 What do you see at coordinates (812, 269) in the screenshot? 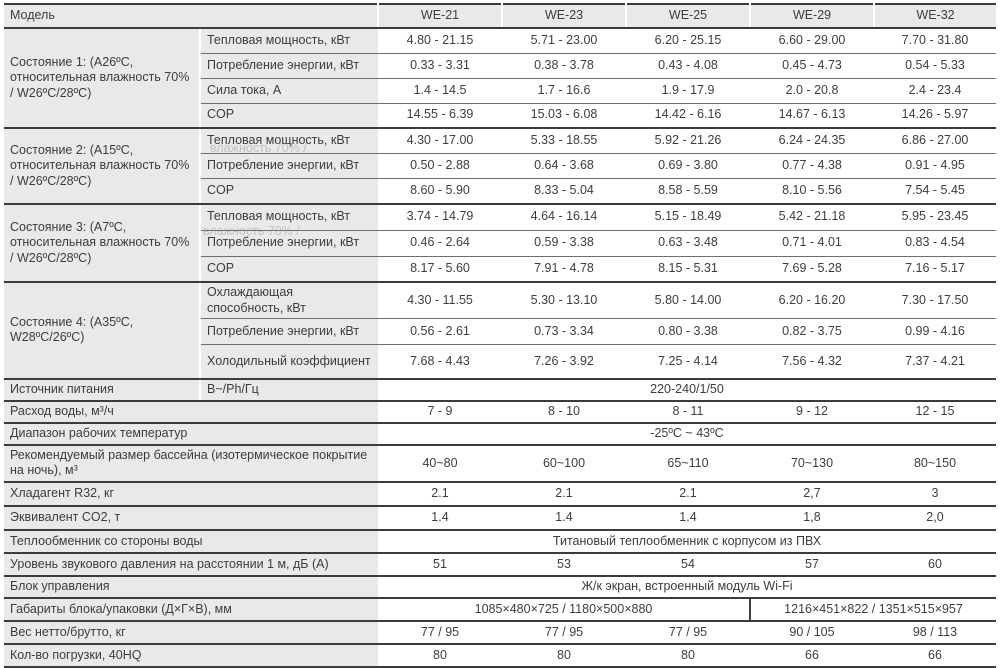
I see `value-cell: 7.69 - 5.28` at bounding box center [812, 269].